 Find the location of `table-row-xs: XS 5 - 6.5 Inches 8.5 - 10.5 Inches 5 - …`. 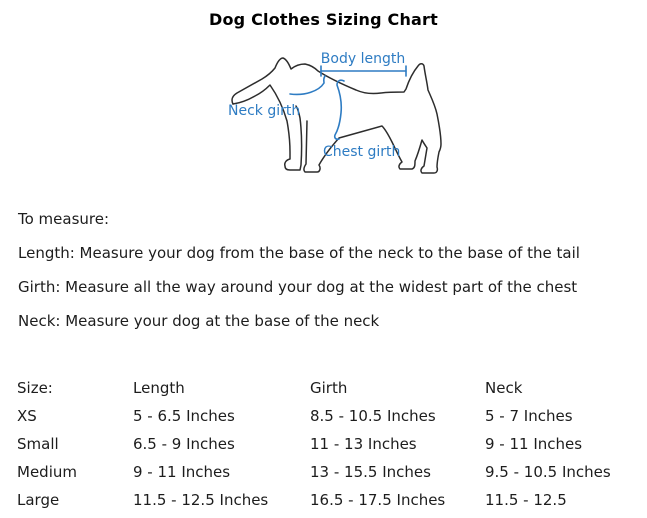

table-row-xs: XS 5 - 6.5 Inches 8.5 - 10.5 Inches 5 - … is located at coordinates (326, 416).